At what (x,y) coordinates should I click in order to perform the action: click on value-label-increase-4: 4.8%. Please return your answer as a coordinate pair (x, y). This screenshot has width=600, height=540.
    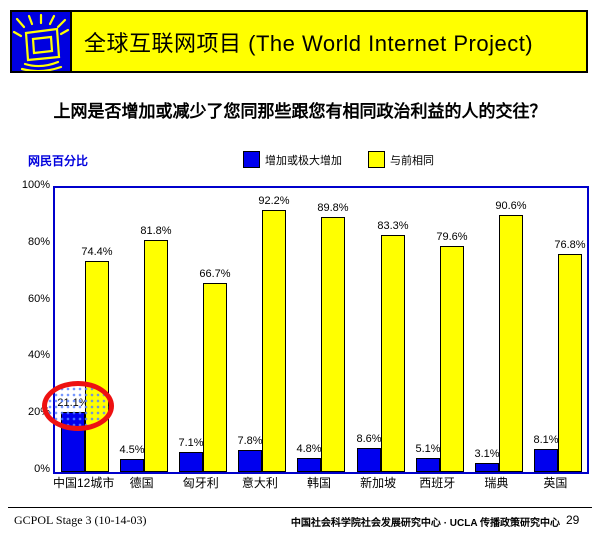
    Looking at the image, I should click on (309, 449).